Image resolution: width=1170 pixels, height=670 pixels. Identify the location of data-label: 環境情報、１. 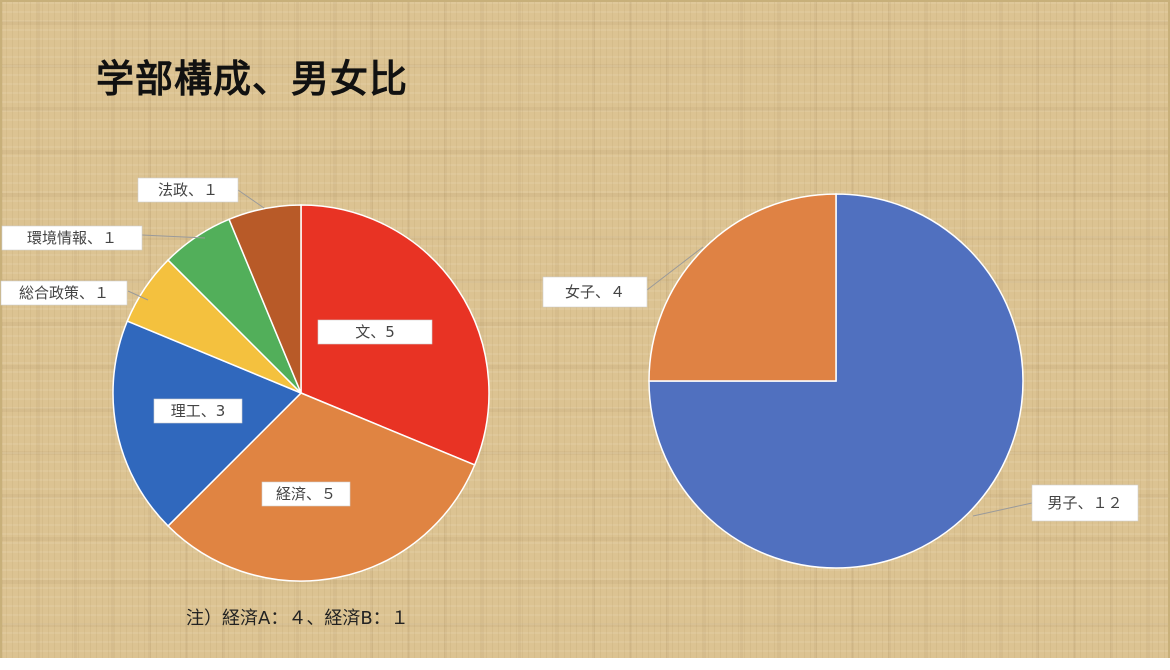
(72, 238).